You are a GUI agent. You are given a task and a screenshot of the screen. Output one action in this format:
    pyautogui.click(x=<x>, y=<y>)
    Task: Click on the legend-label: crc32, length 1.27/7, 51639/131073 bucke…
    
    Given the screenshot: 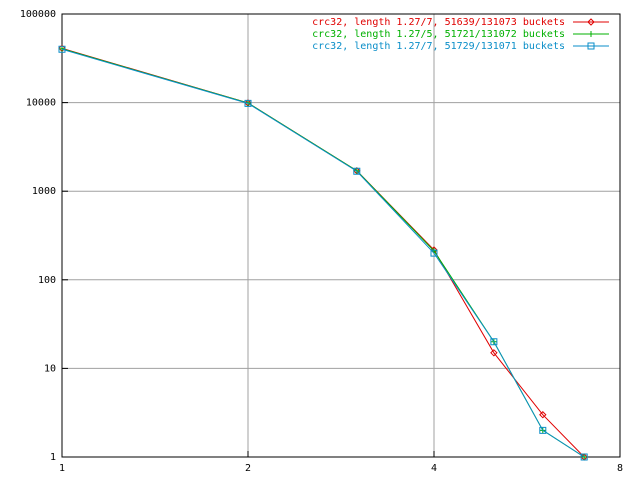 What is the action you would take?
    pyautogui.click(x=438, y=22)
    